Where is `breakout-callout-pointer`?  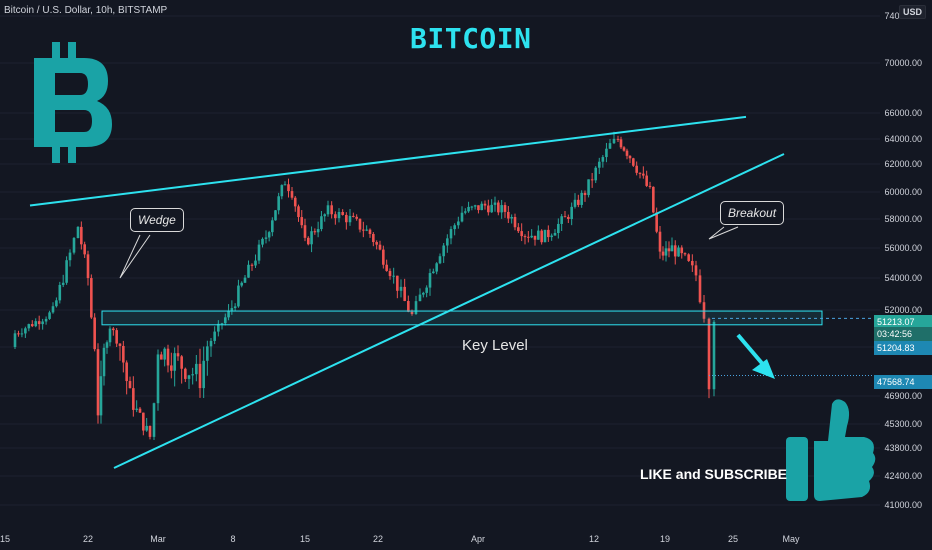 breakout-callout-pointer is located at coordinates (723, 233).